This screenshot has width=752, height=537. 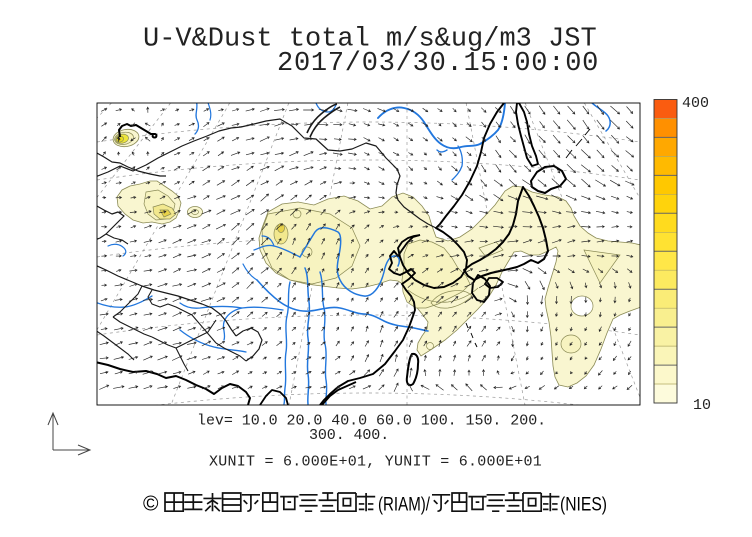 What do you see at coordinates (370, 40) in the screenshot?
I see `svg-text: U-V&Dust total m/s&ug/m3 JST` at bounding box center [370, 40].